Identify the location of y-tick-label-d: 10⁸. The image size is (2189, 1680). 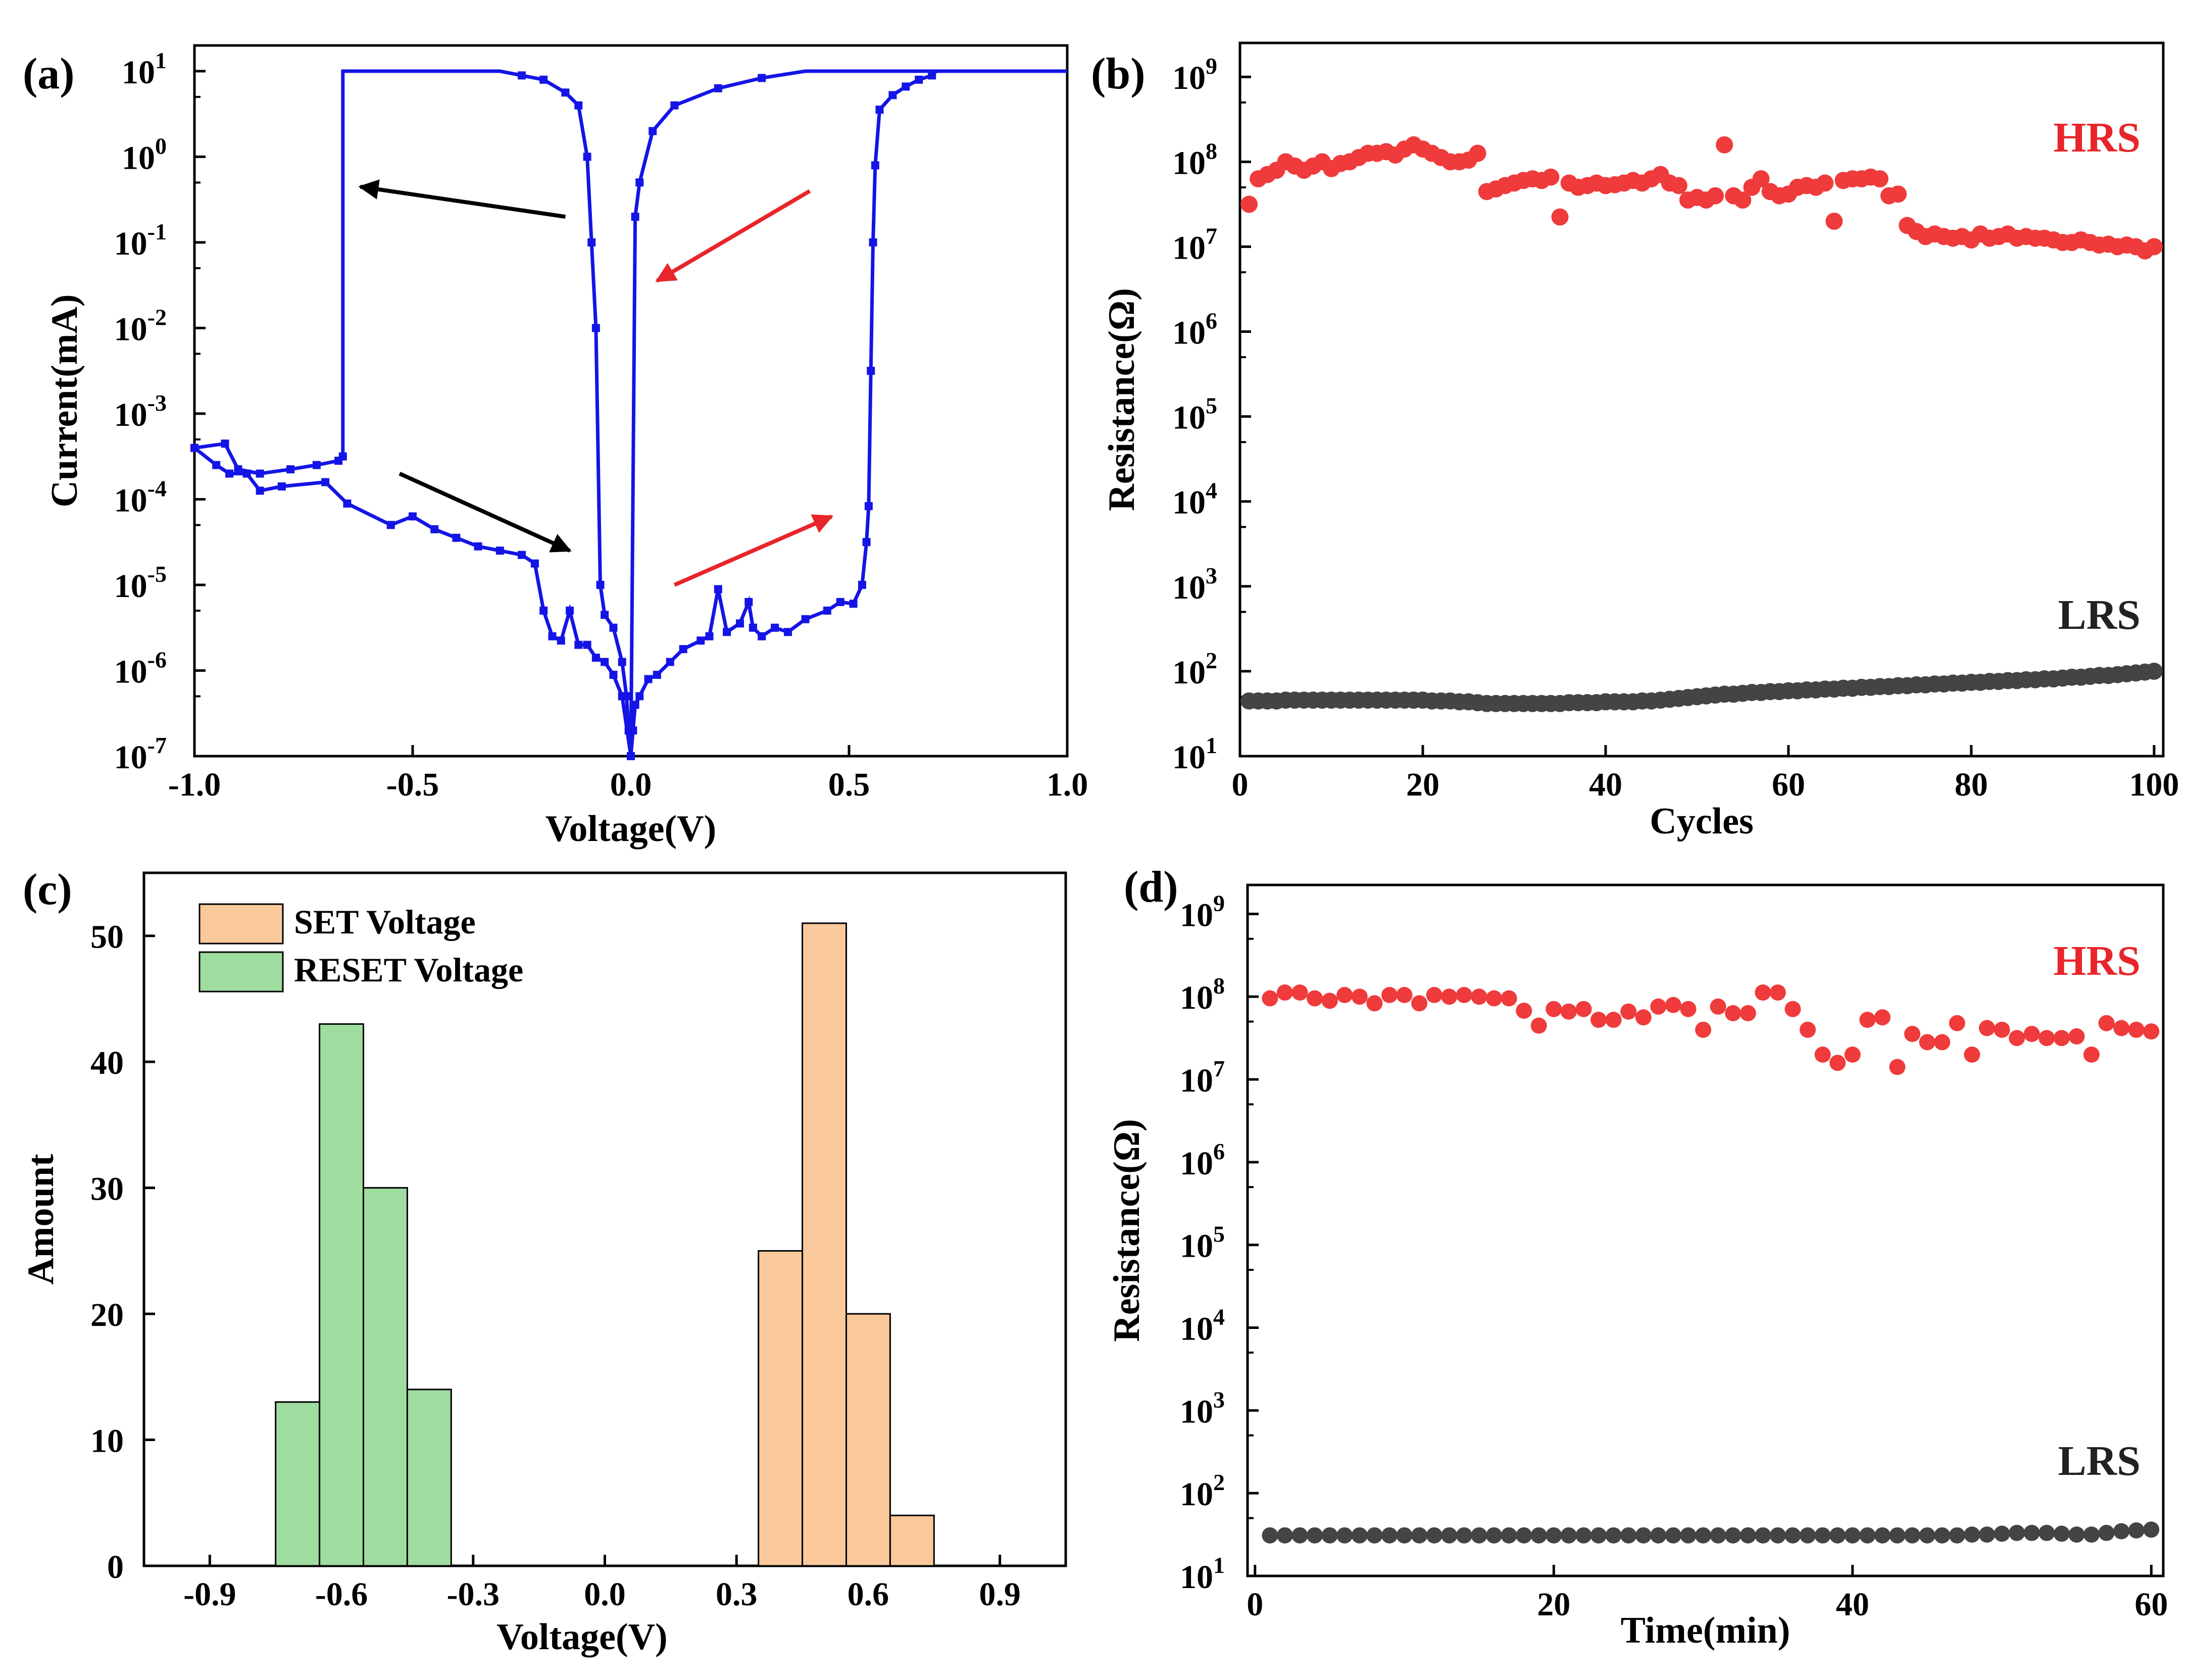
(1202, 994).